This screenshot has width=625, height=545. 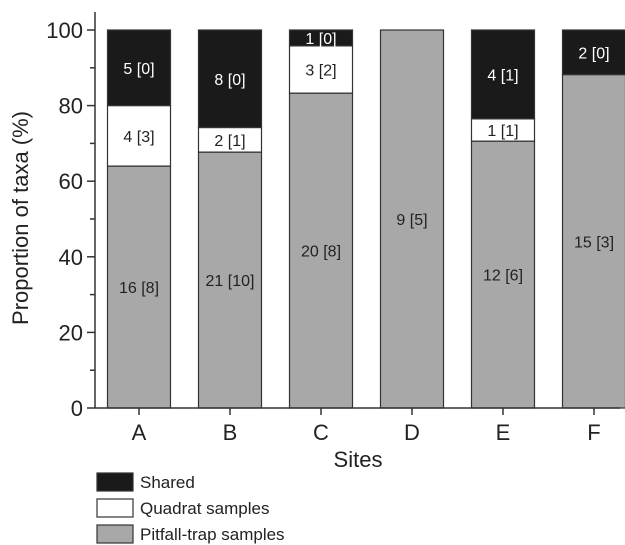 I want to click on bar-segment-B-pitfall-trap-samples, so click(x=230, y=280).